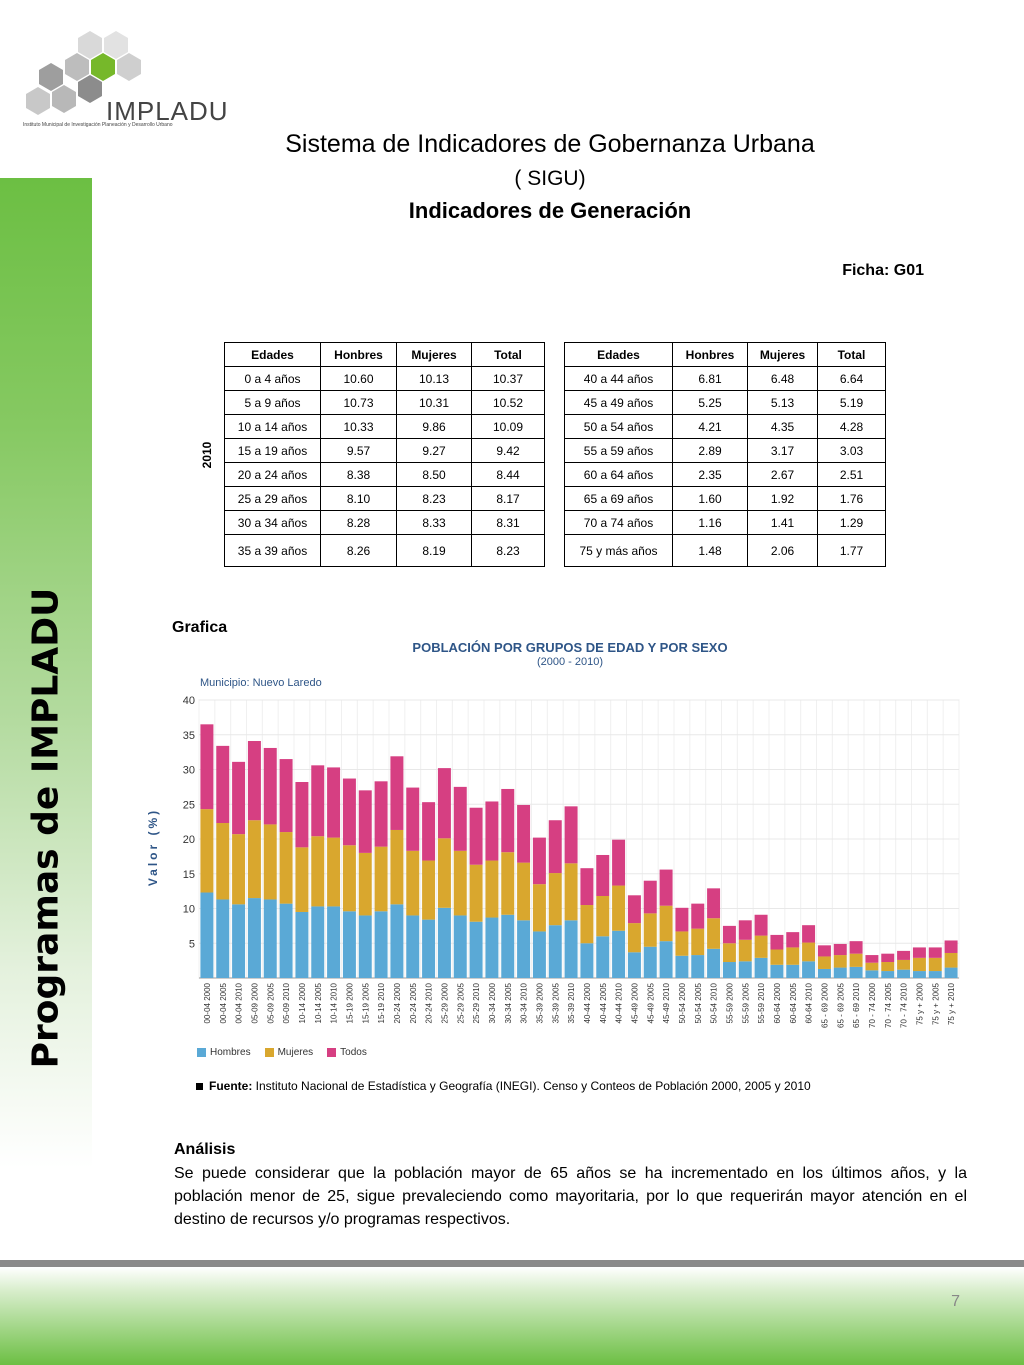  What do you see at coordinates (508, 426) in the screenshot?
I see `table-cell: 10.09` at bounding box center [508, 426].